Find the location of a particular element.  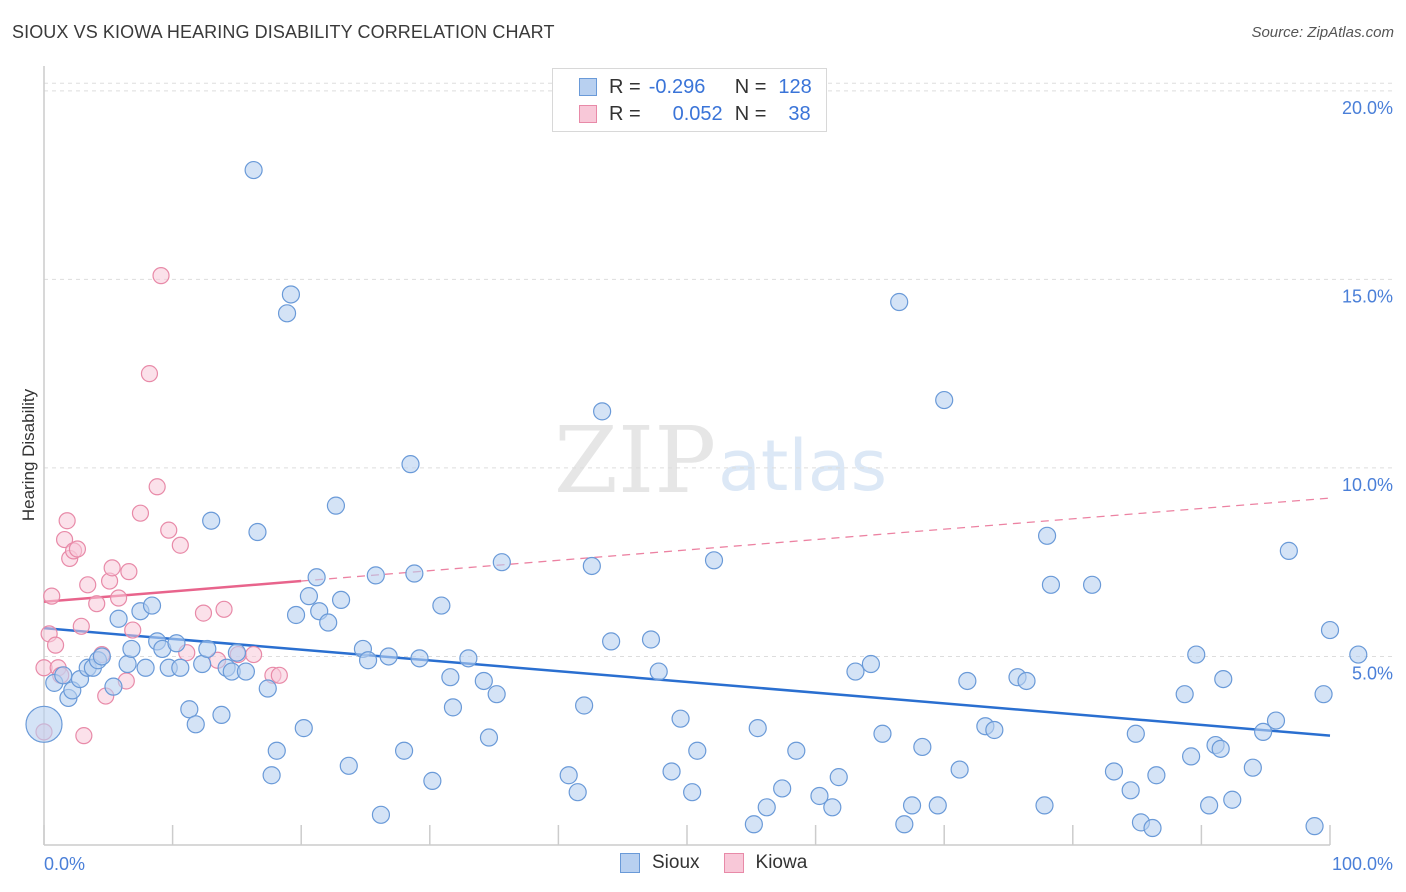

legend-item-sioux: Sioux is located at coordinates (660, 863).